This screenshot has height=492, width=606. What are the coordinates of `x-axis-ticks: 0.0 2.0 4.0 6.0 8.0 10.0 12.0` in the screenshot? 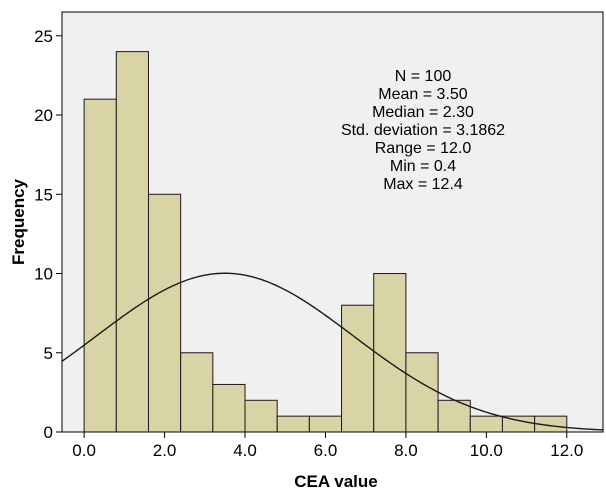 It's located at (327, 446).